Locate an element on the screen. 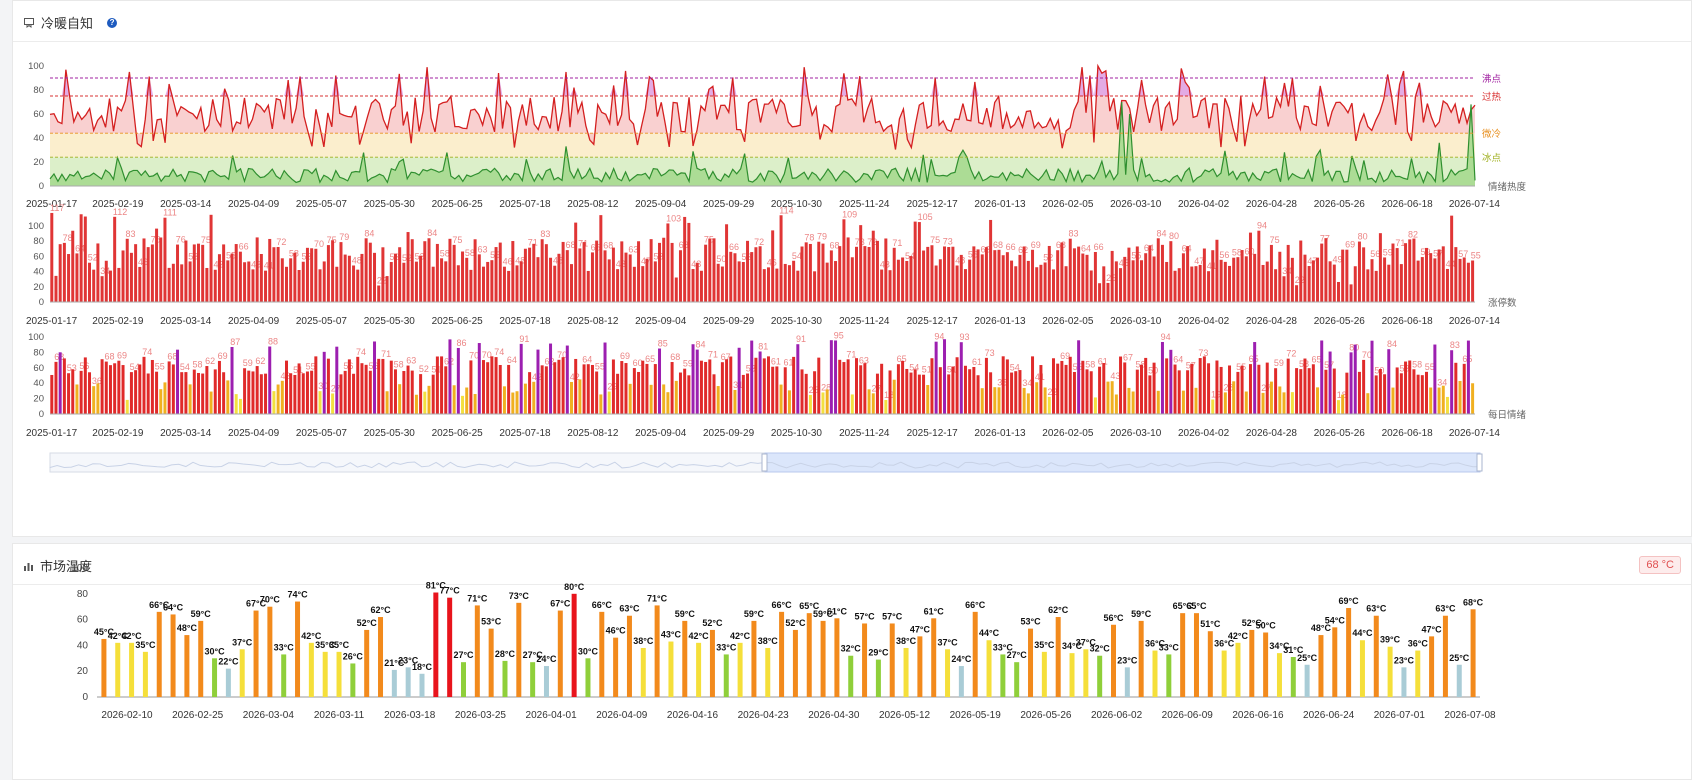  x-tick-label: 2025-09-29 is located at coordinates (729, 204).